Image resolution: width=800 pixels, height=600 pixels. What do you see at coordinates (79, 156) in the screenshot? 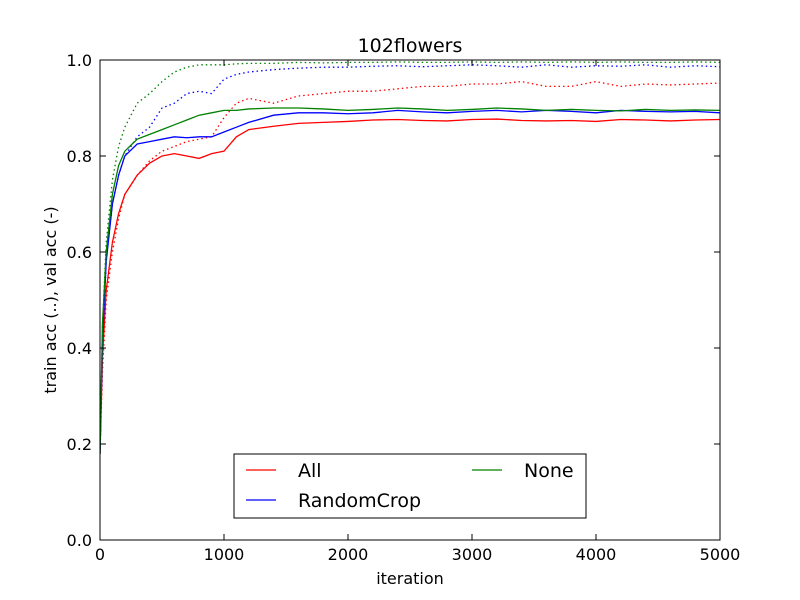
I see `y-tick-label: 0.8` at bounding box center [79, 156].